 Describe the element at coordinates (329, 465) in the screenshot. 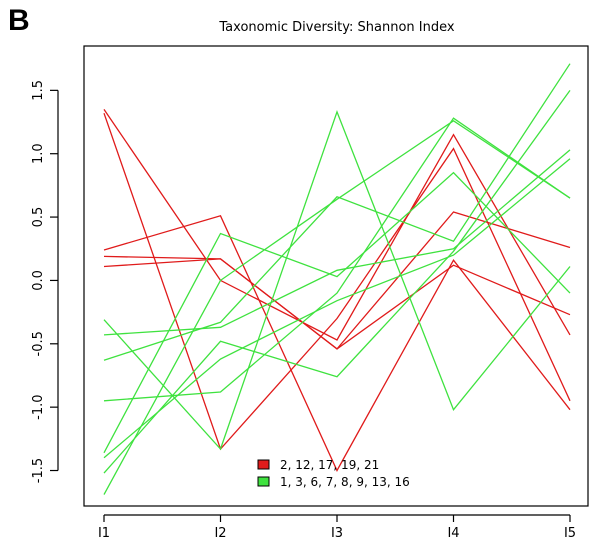

I see `legend-label: 2, 12, 17, 19, 21` at that location.